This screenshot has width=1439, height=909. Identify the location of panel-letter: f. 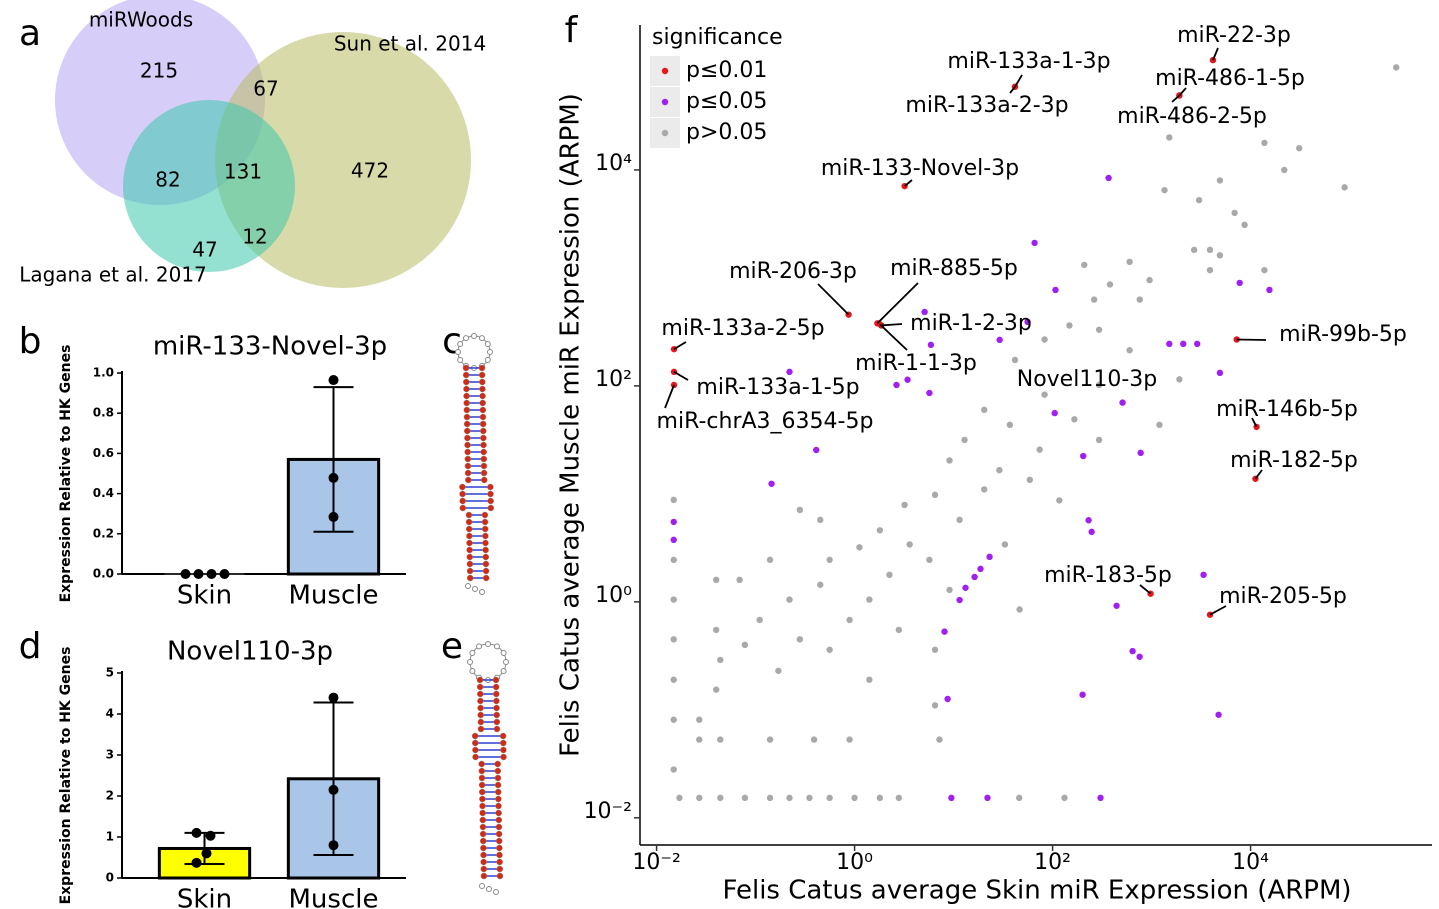
(572, 30).